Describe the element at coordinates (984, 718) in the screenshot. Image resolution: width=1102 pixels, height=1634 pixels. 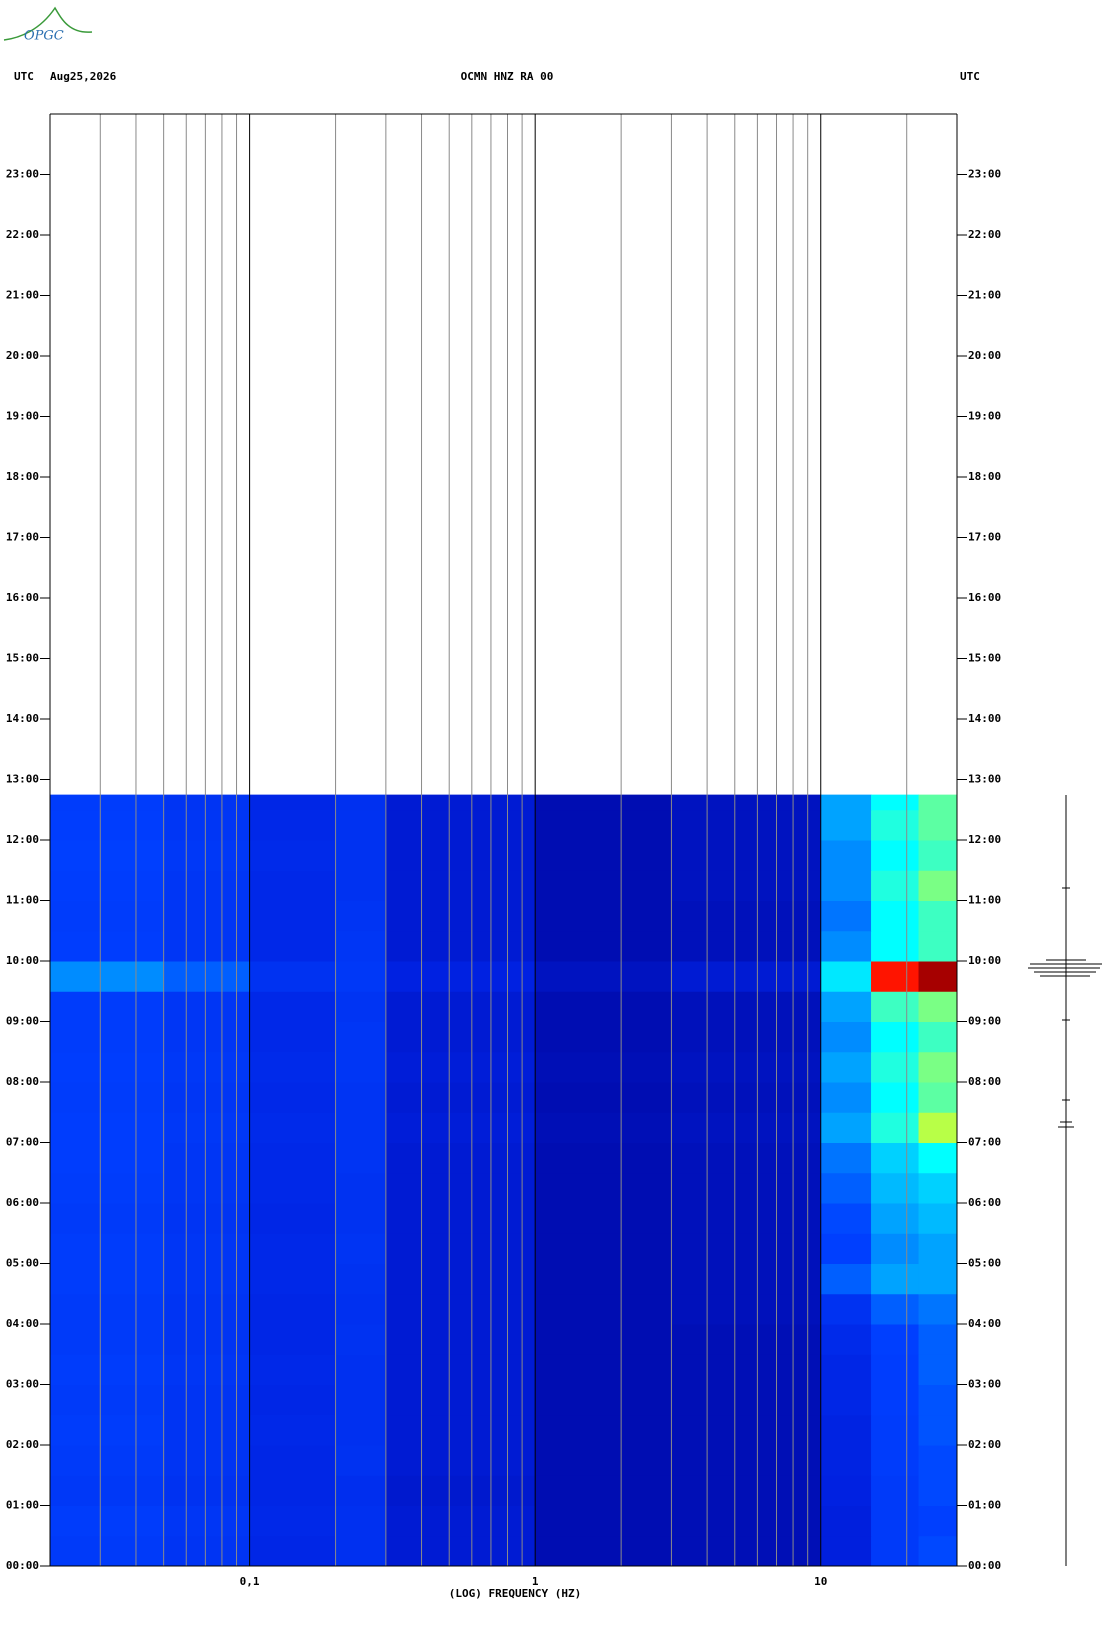
I see `y-tick-label-right: 14:00` at that location.